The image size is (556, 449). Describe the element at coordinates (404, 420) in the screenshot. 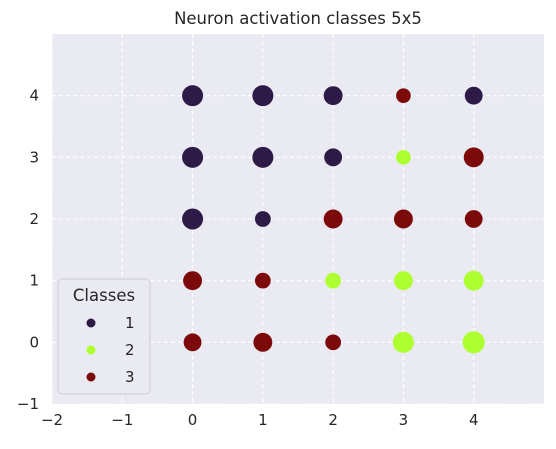

I see `x-tick-label: 3` at that location.